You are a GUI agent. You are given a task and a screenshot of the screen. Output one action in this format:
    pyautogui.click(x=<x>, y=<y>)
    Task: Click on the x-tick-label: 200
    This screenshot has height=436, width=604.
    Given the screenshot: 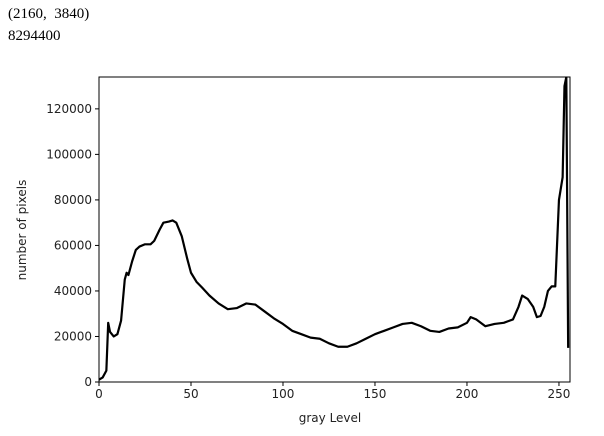 What is the action you would take?
    pyautogui.click(x=467, y=394)
    